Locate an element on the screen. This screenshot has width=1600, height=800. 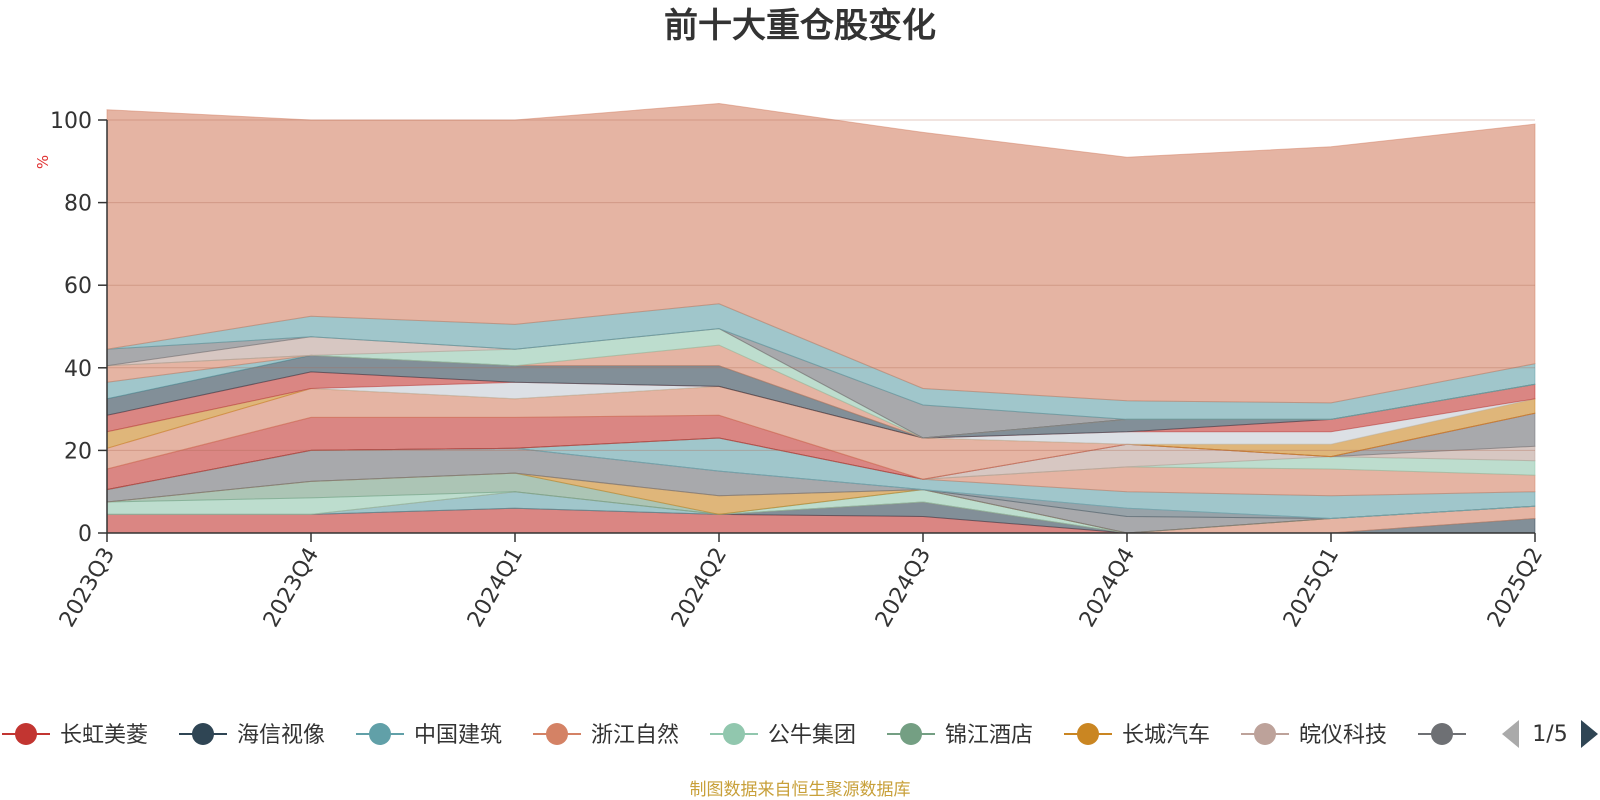
legend-label: 公牛集团 is located at coordinates (812, 735).